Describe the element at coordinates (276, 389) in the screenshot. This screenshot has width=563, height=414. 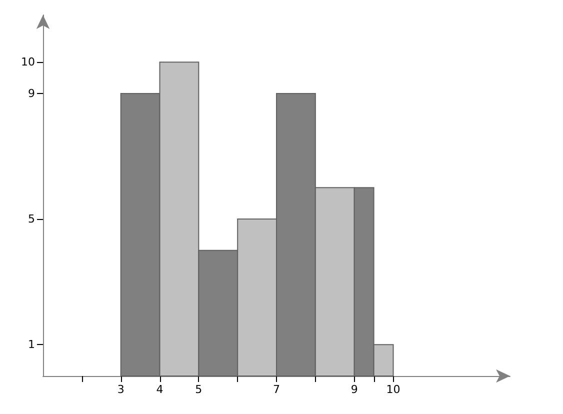
I see `x-tick-label: 7` at that location.